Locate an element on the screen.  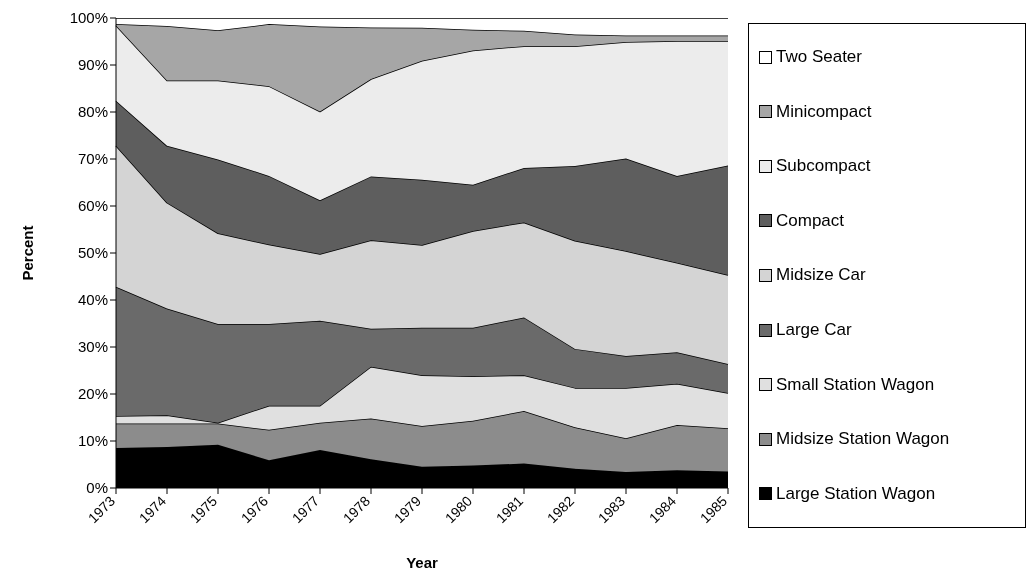
y-tick-label: 80% is located at coordinates (92, 112).